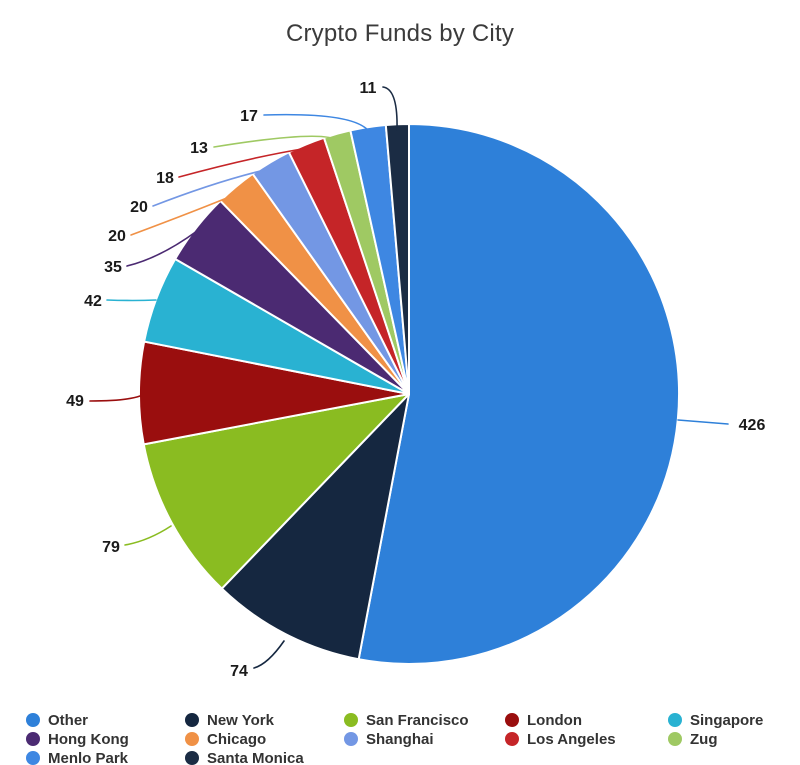  I want to click on legend-item-label: Singapore, so click(727, 720).